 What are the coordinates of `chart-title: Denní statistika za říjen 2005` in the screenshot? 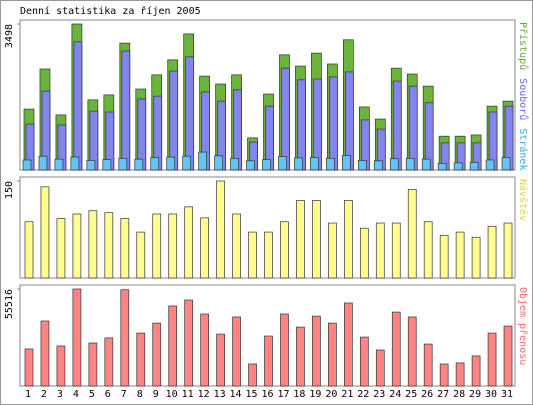 It's located at (110, 11).